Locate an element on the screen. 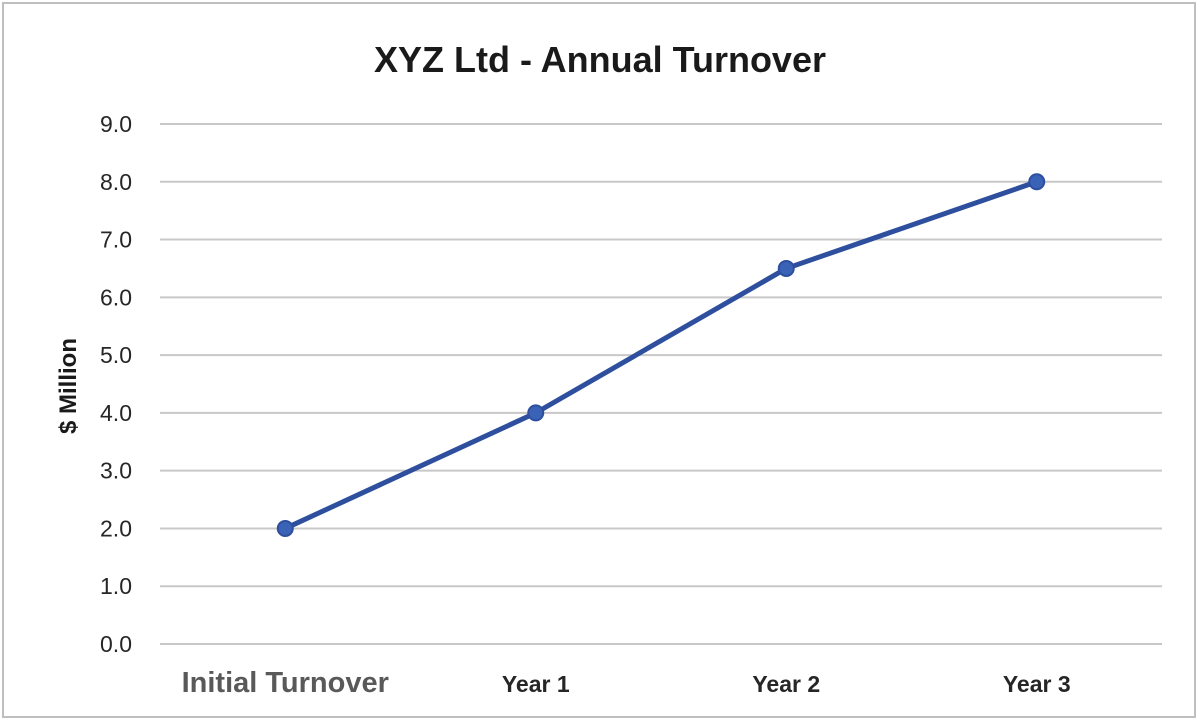  chart-title: XYZ Ltd - Annual Turnover is located at coordinates (600, 59).